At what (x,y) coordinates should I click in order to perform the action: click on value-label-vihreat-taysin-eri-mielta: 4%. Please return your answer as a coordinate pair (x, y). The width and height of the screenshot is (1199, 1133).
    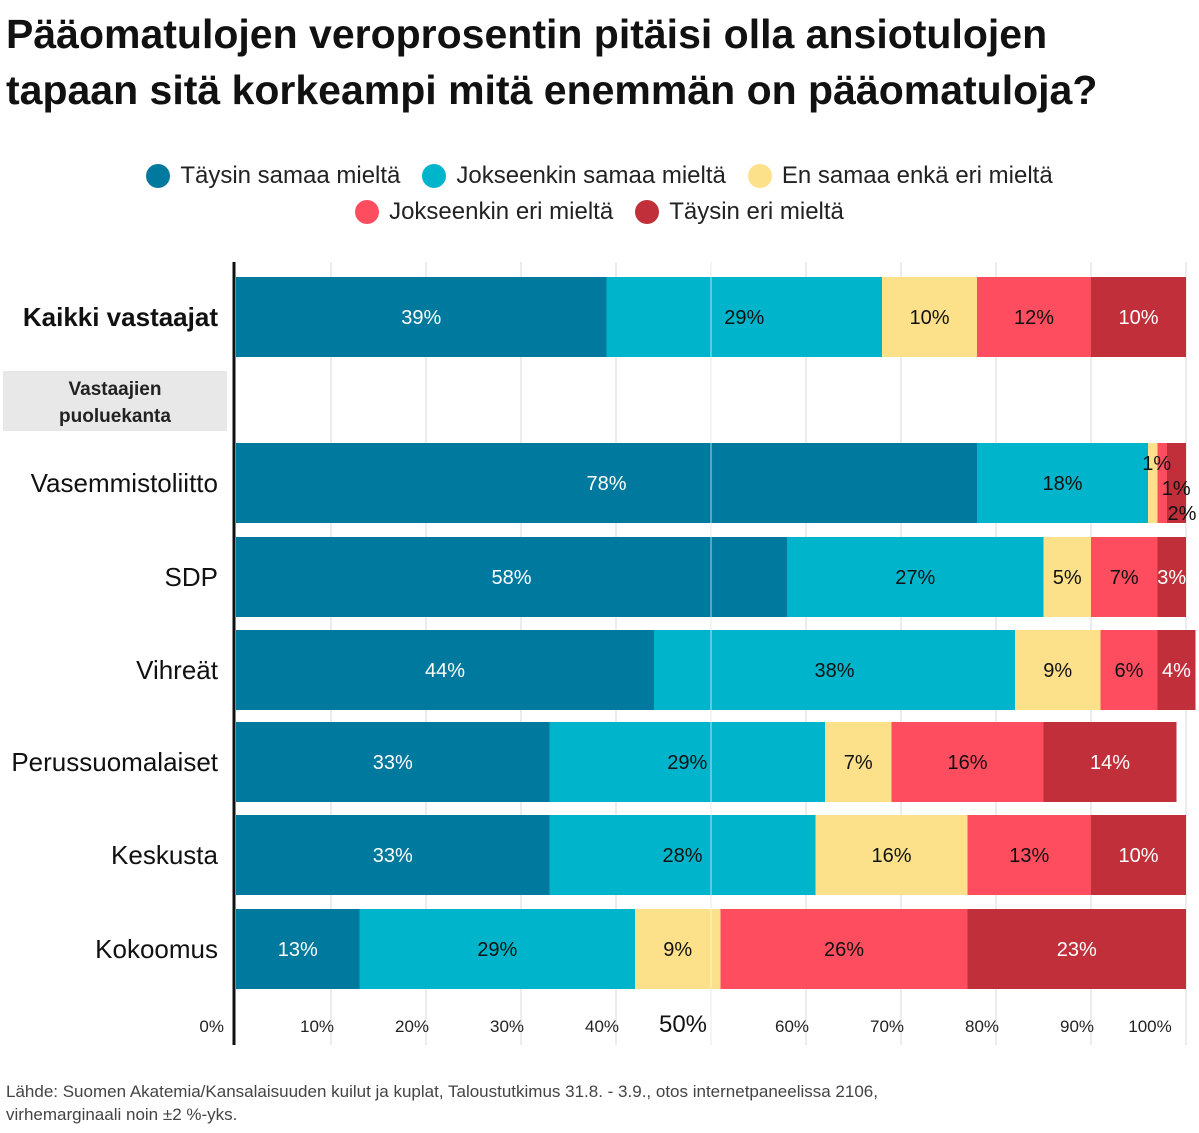
    Looking at the image, I should click on (1176, 671).